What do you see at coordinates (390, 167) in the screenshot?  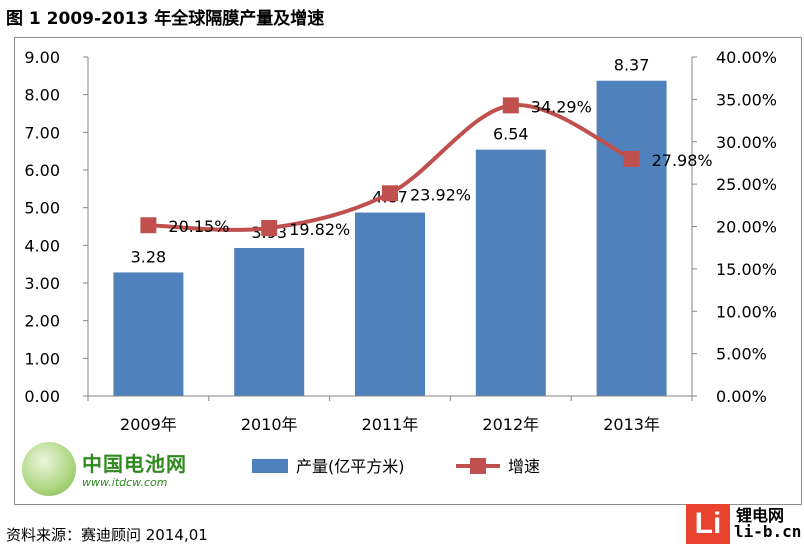 I see `growth-line` at bounding box center [390, 167].